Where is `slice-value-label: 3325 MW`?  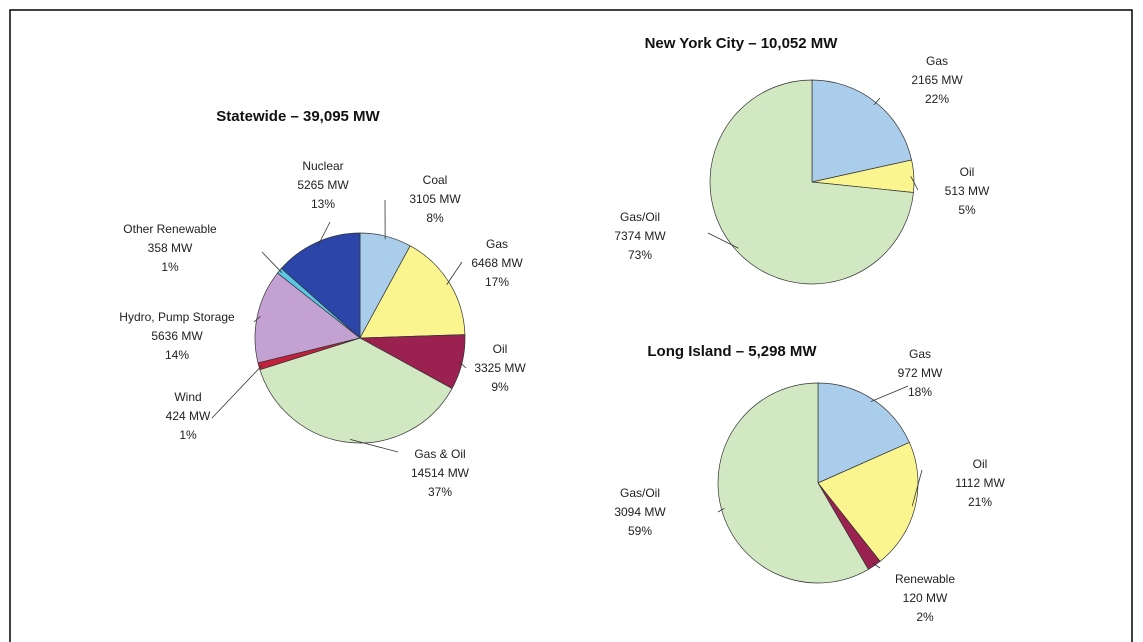 slice-value-label: 3325 MW is located at coordinates (500, 368).